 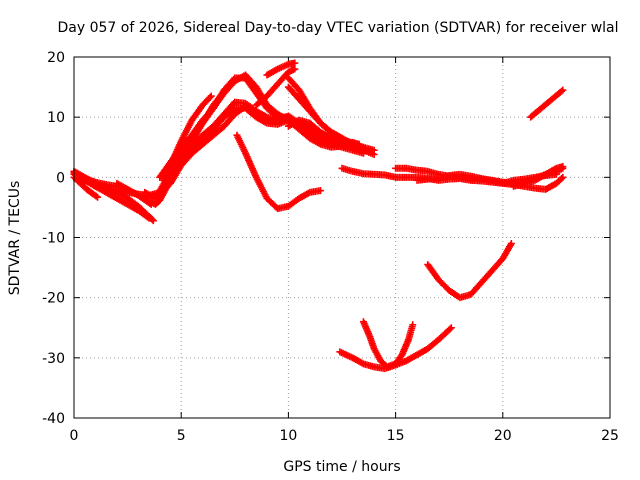 What do you see at coordinates (53, 239) in the screenshot?
I see `y-tick-label: -10` at bounding box center [53, 239].